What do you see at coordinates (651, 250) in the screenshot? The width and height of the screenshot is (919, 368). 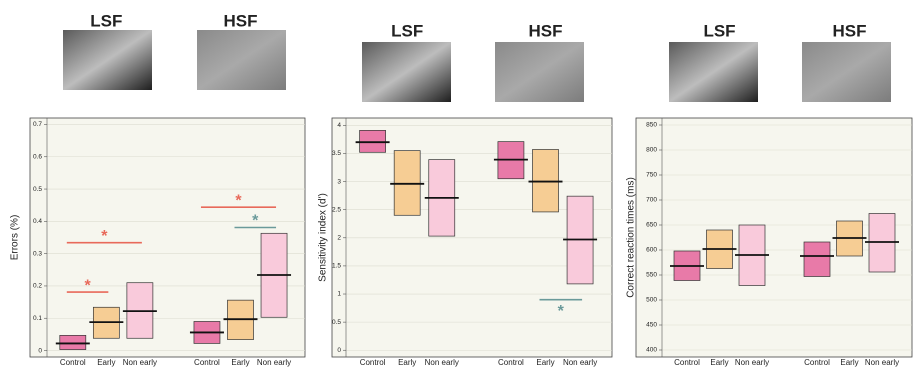 I see `y-tick-label: 600` at bounding box center [651, 250].